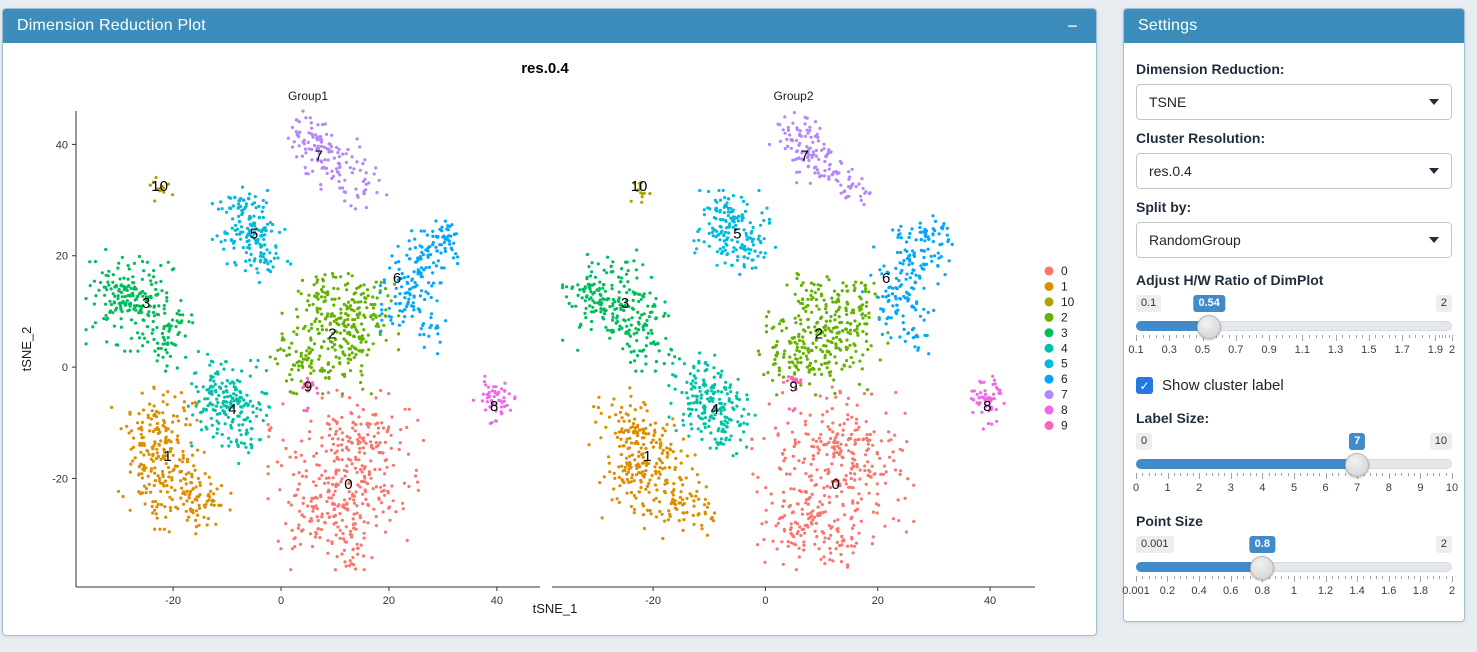 This screenshot has width=1477, height=652. Describe the element at coordinates (1144, 385) in the screenshot. I see `show-cluster-label-checkbox: ✓` at that location.